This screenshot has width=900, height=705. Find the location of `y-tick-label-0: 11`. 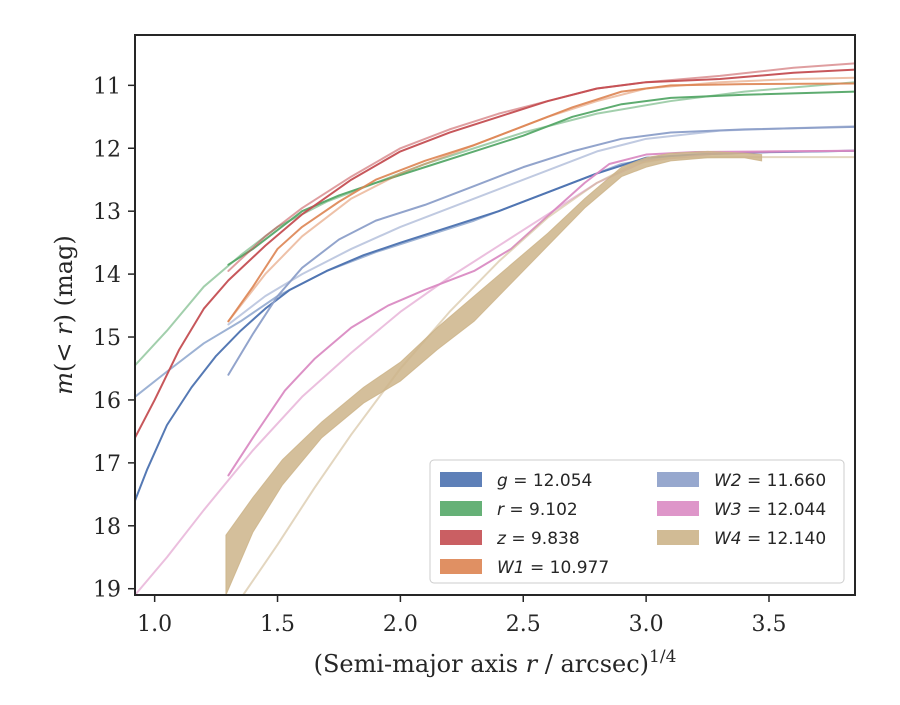

y-tick-label-0: 11 is located at coordinates (107, 86).